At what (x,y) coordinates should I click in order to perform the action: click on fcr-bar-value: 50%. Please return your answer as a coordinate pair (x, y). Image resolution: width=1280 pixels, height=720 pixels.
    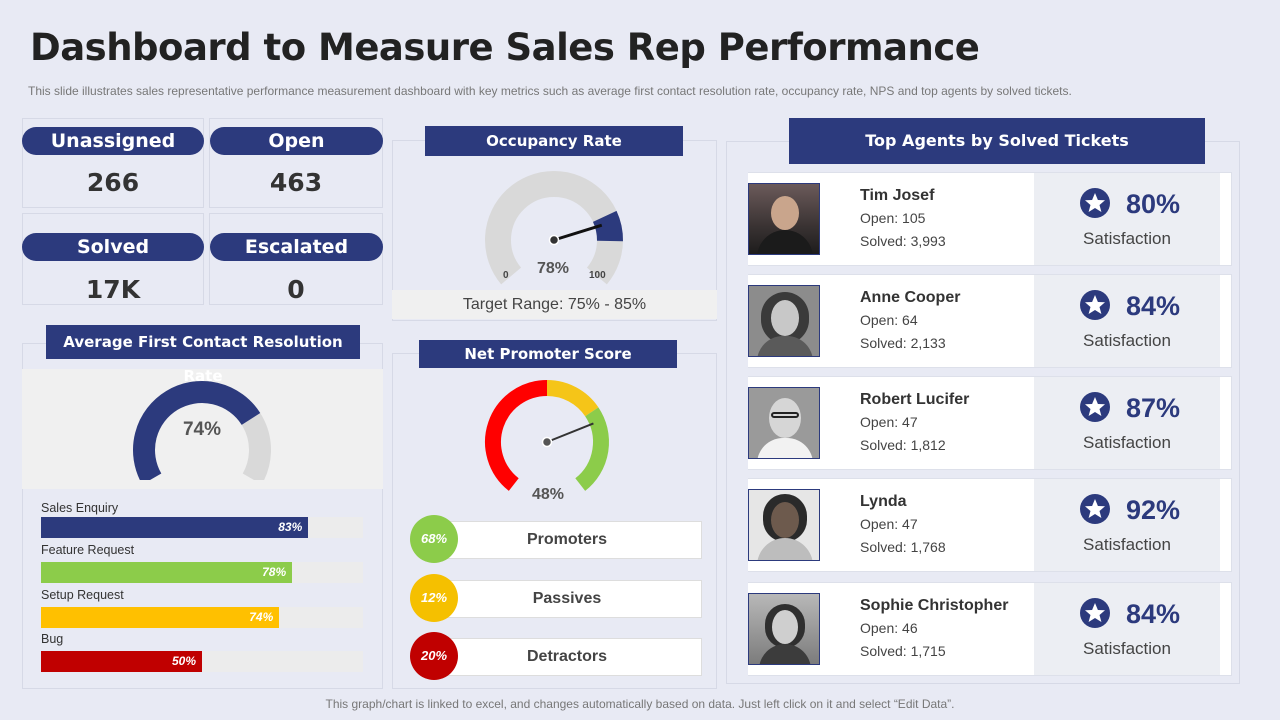
    Looking at the image, I should click on (183, 661).